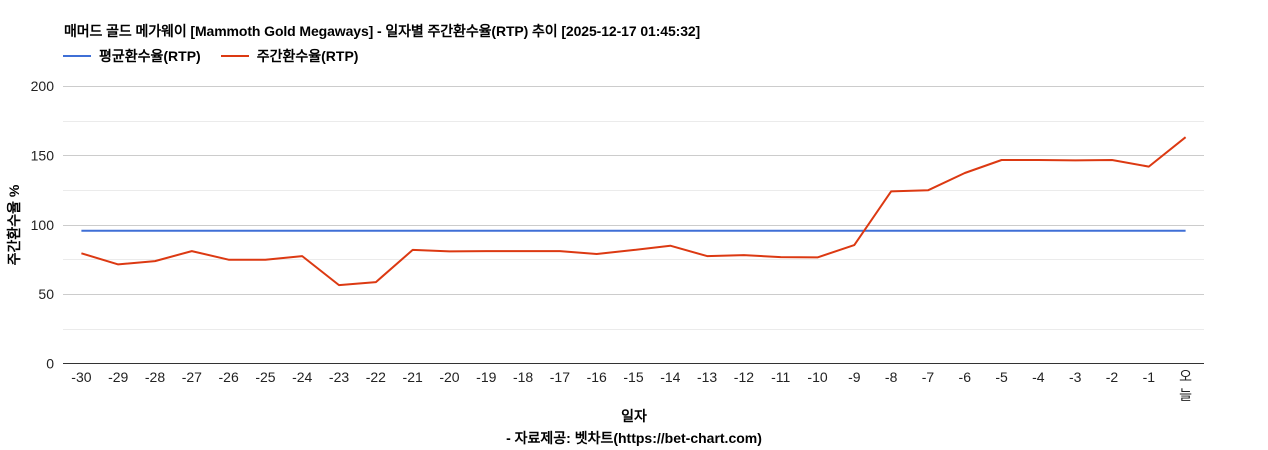 Image resolution: width=1268 pixels, height=450 pixels. Describe the element at coordinates (229, 377) in the screenshot. I see `x-tick-label: -26` at that location.